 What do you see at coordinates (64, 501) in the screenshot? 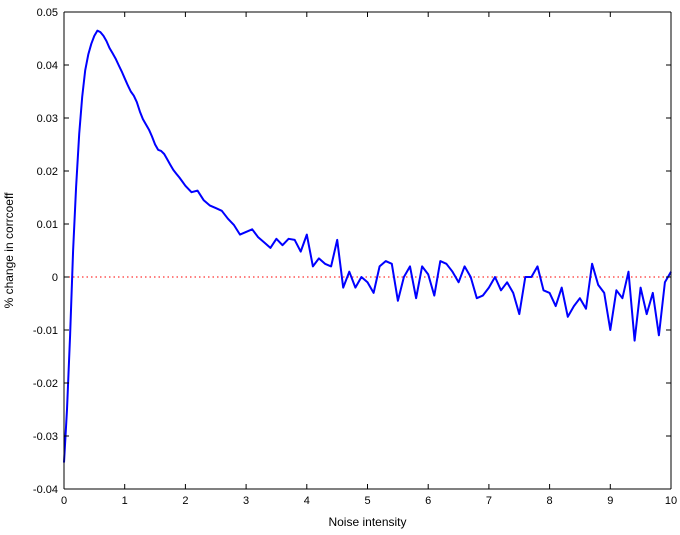
I see `x-tick-label: 0` at bounding box center [64, 501].